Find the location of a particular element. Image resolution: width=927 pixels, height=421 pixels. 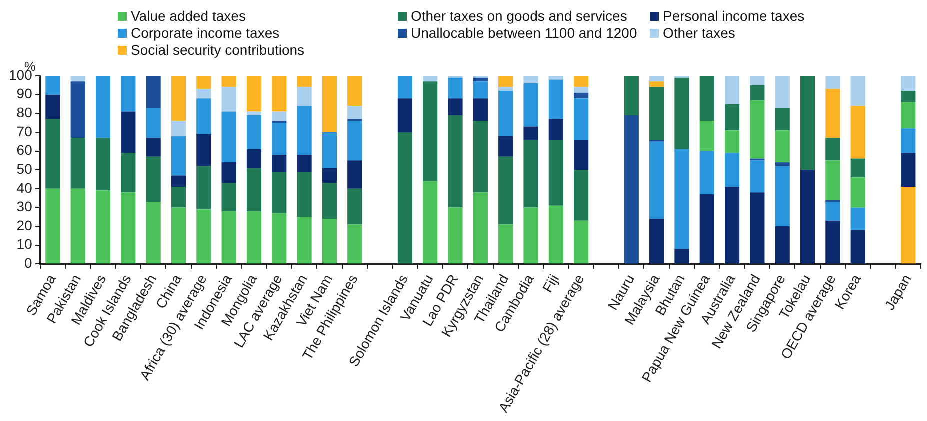

legend-label: Value added taxes is located at coordinates (188, 16).